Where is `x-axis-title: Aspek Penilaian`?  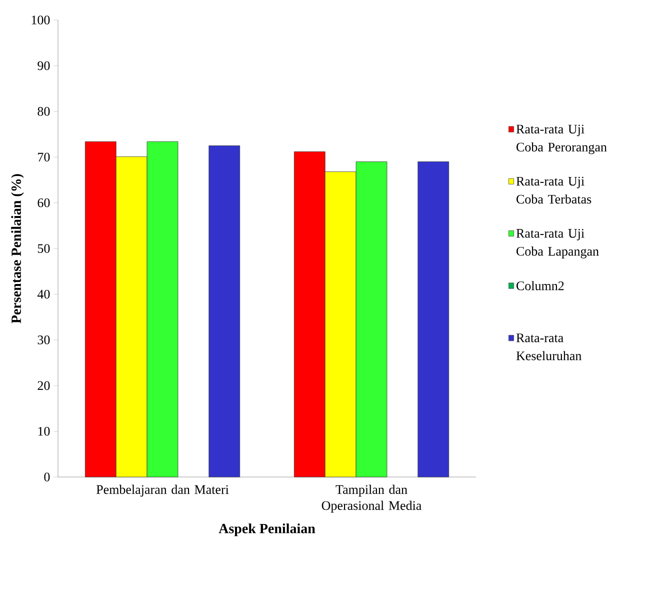 x-axis-title: Aspek Penilaian is located at coordinates (267, 529).